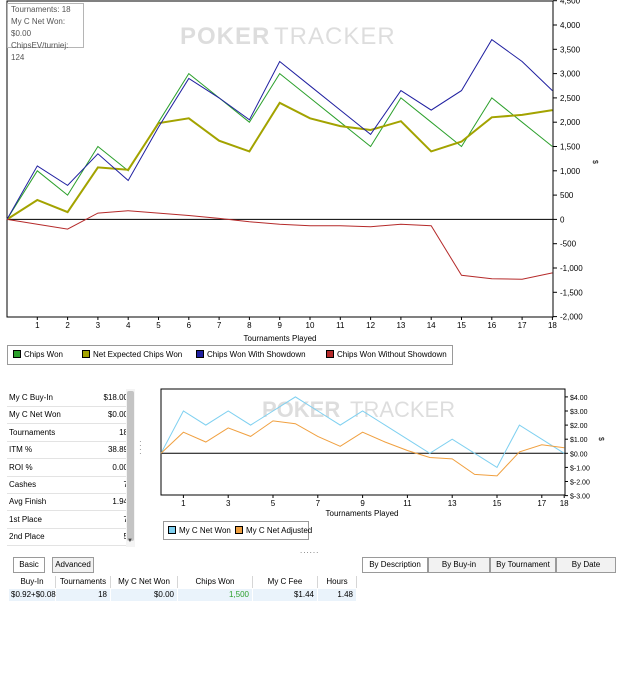 The width and height of the screenshot is (637, 700). Describe the element at coordinates (570, 49) in the screenshot. I see `y-tick-label: 3,500` at that location.